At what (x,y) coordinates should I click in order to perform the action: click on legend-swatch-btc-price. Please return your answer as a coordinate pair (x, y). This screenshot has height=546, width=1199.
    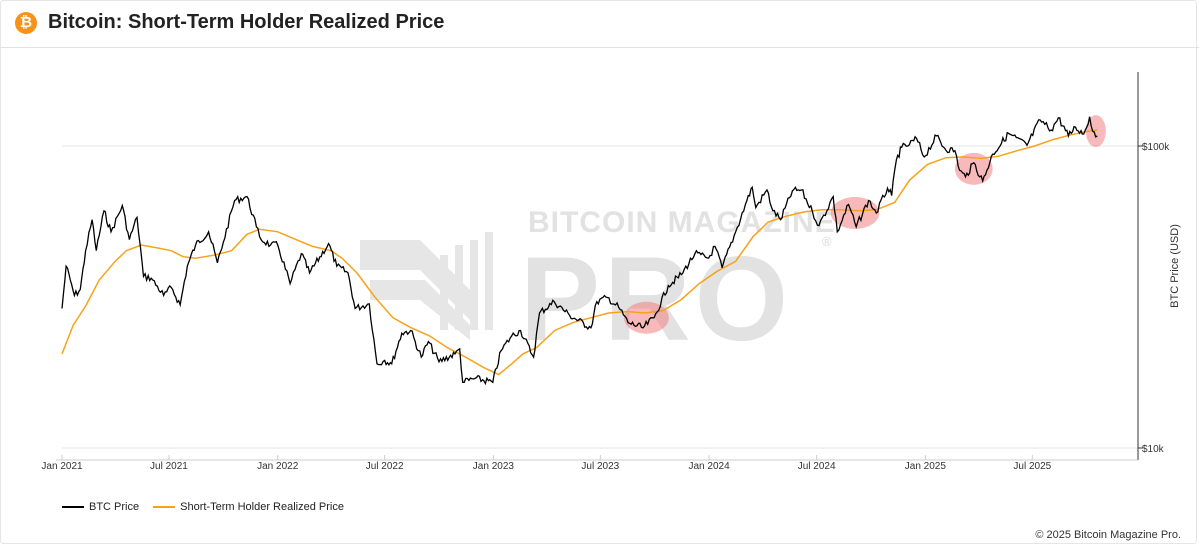
    Looking at the image, I should click on (73, 507).